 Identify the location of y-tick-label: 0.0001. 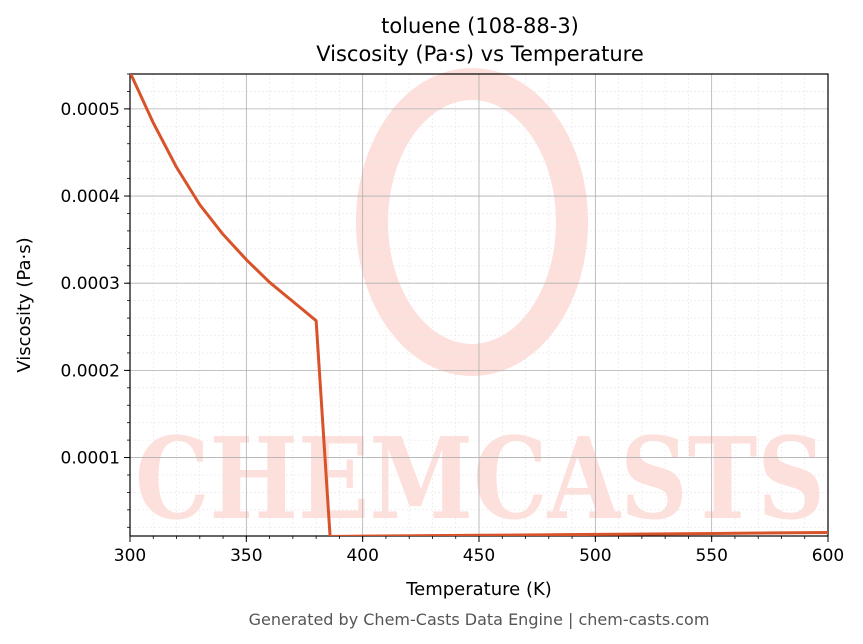
(90, 459).